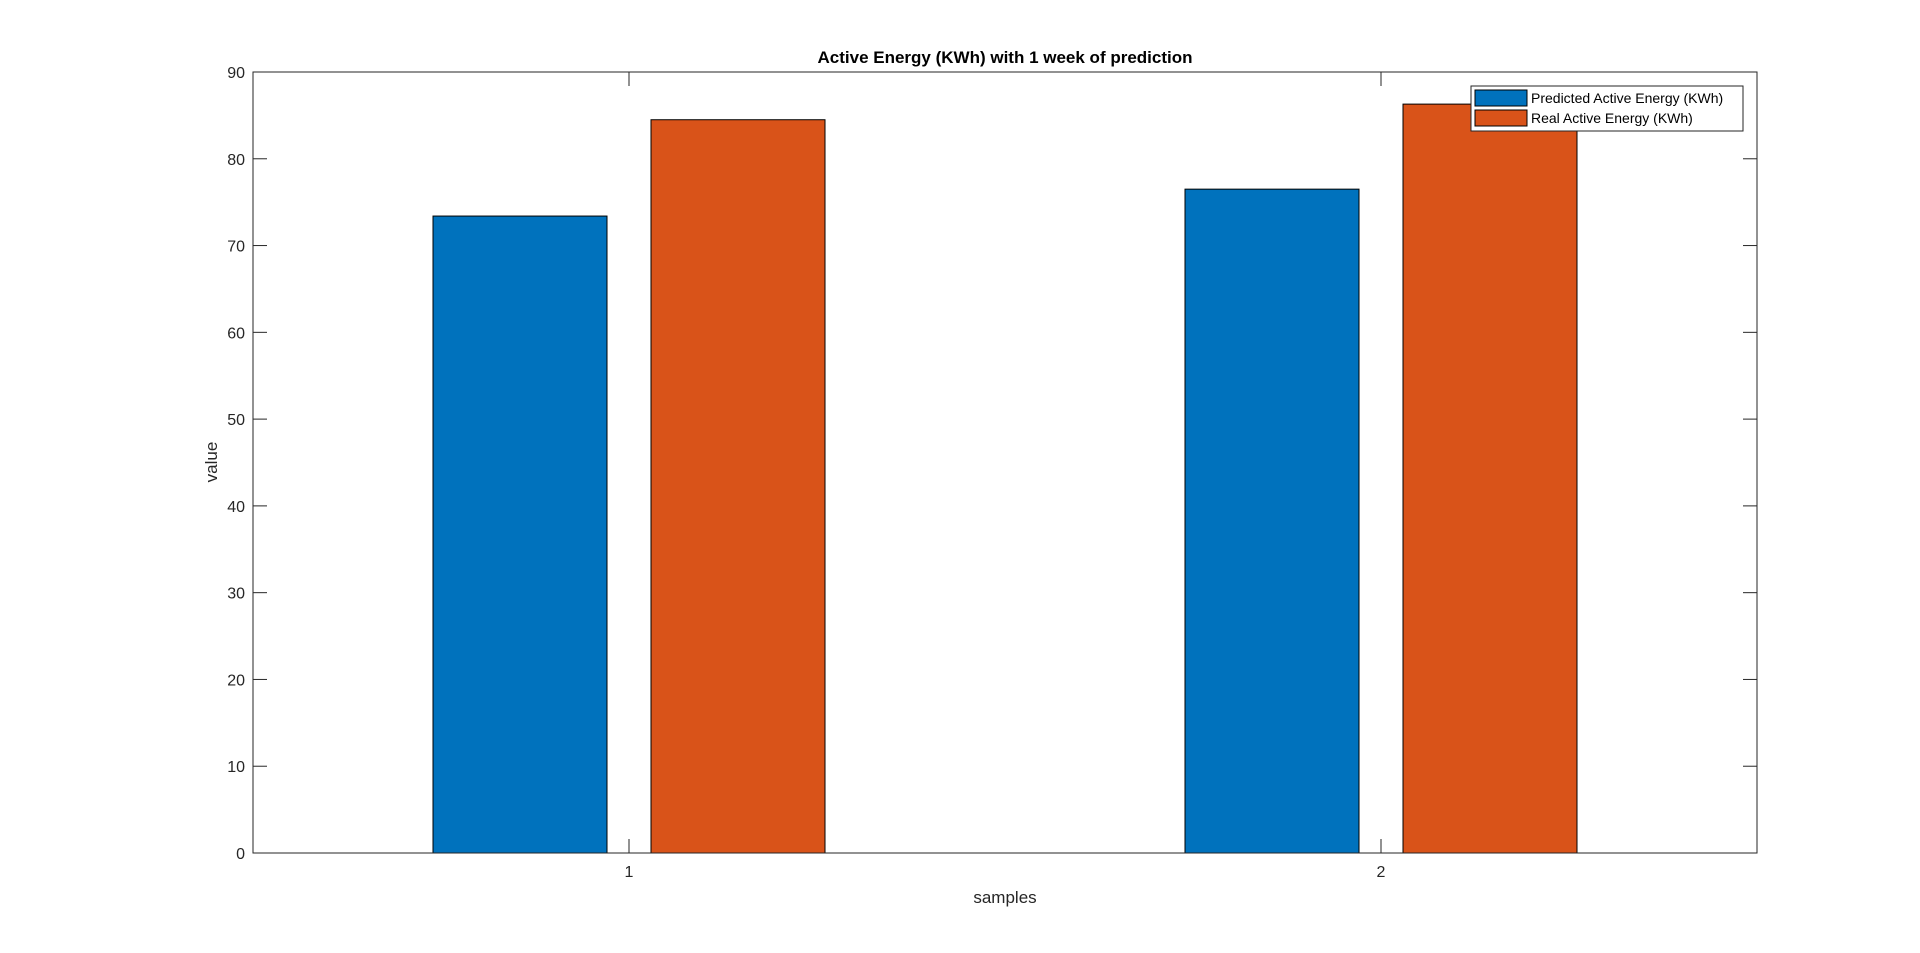  Describe the element at coordinates (236, 160) in the screenshot. I see `y-tick-label: 80` at that location.